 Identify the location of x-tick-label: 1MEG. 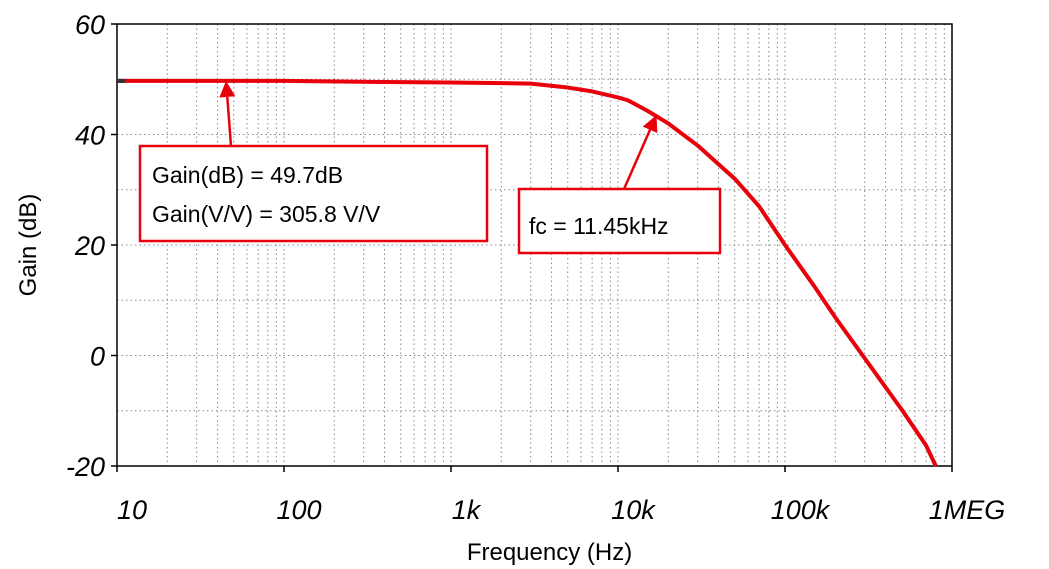
(967, 510).